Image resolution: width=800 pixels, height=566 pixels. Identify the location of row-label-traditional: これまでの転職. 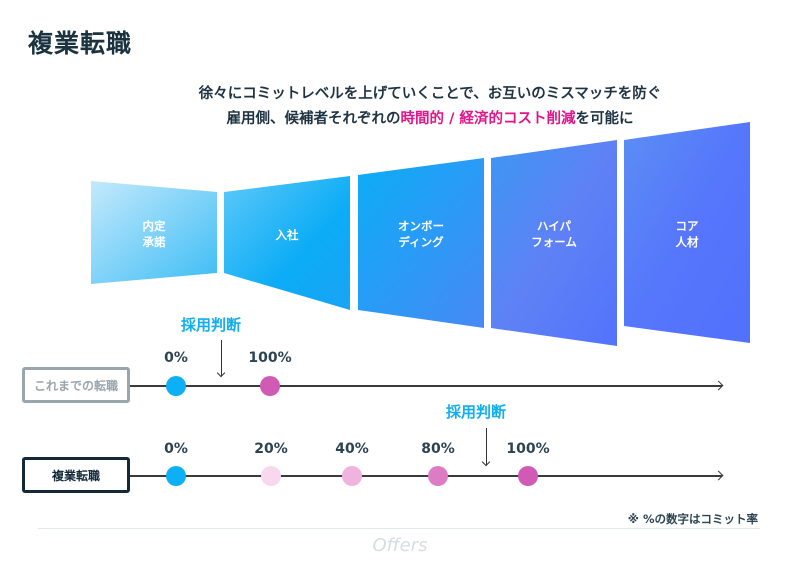
(76, 385).